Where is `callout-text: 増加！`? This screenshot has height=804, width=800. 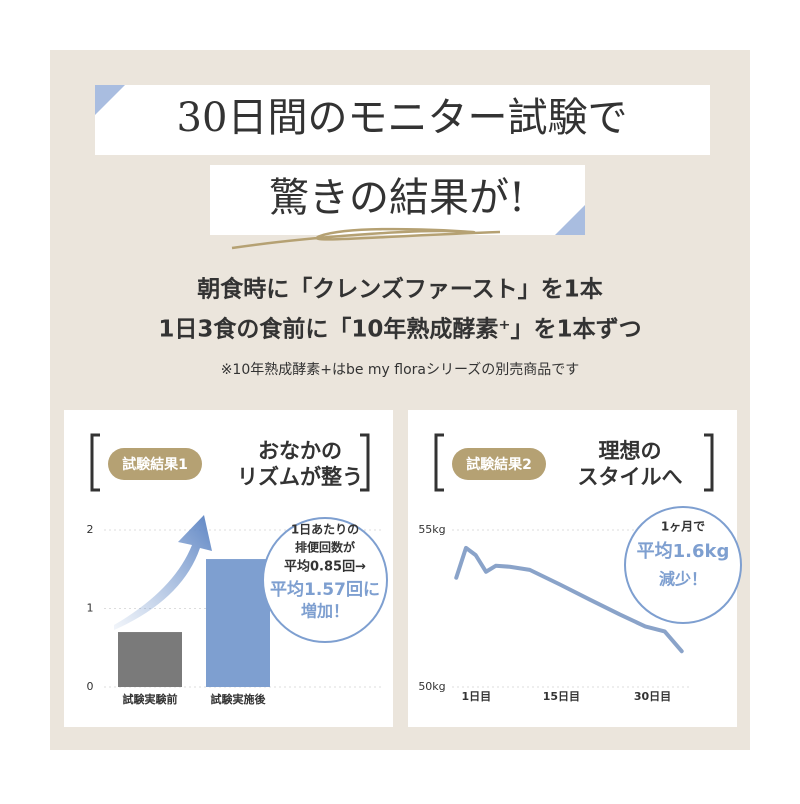 callout-text: 増加！ is located at coordinates (325, 611).